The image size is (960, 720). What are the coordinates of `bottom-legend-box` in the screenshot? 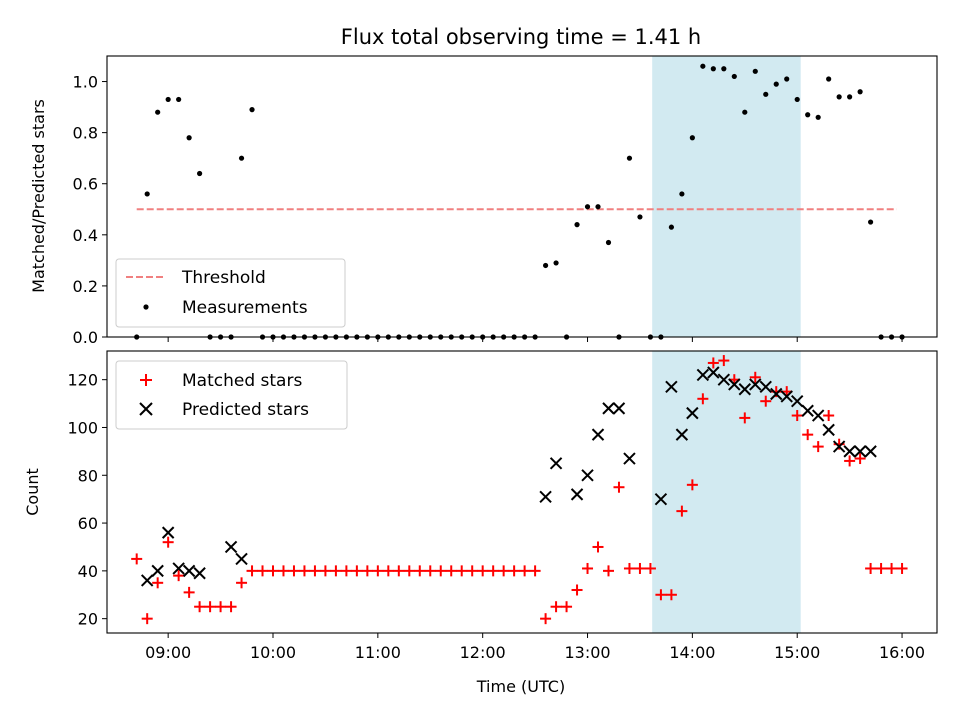 It's located at (231, 395).